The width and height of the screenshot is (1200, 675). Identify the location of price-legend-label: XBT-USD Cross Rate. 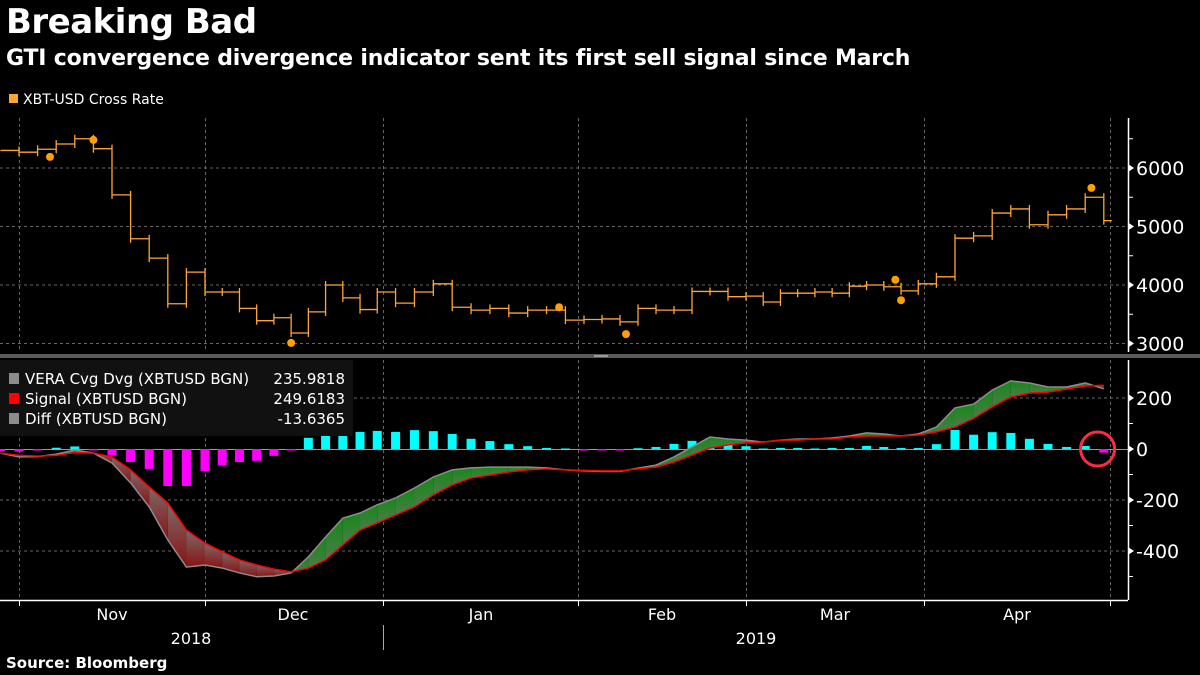
(93, 100).